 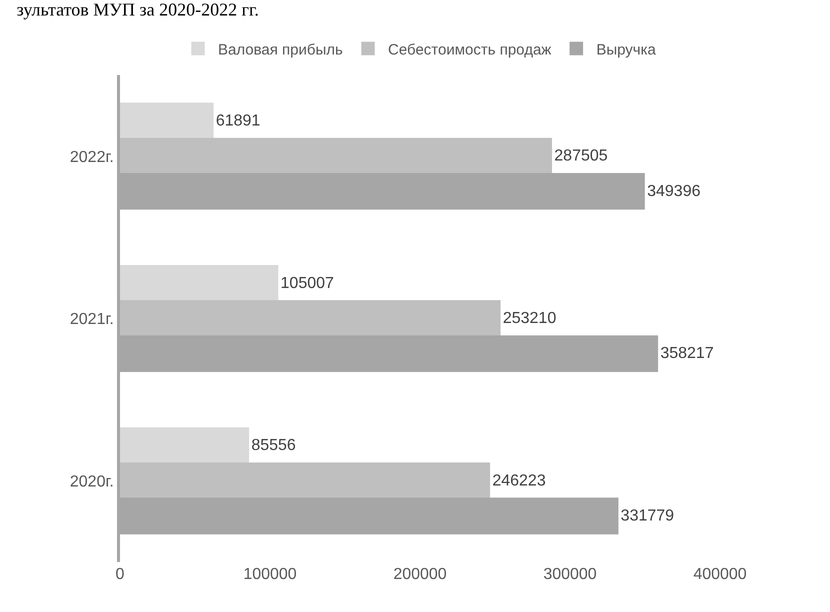 What do you see at coordinates (307, 283) in the screenshot?
I see `data-label: 105007` at bounding box center [307, 283].